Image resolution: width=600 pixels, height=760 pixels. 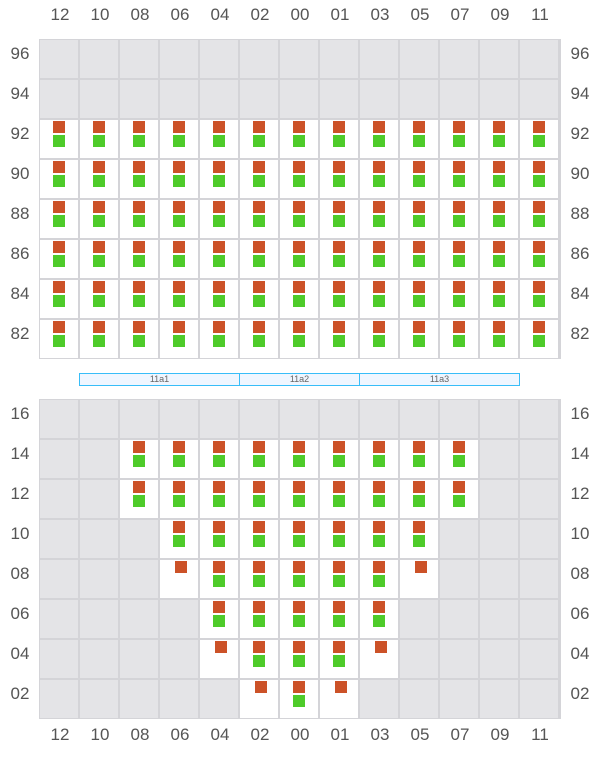 I want to click on segment-11a3: 11a3, so click(x=439, y=379).